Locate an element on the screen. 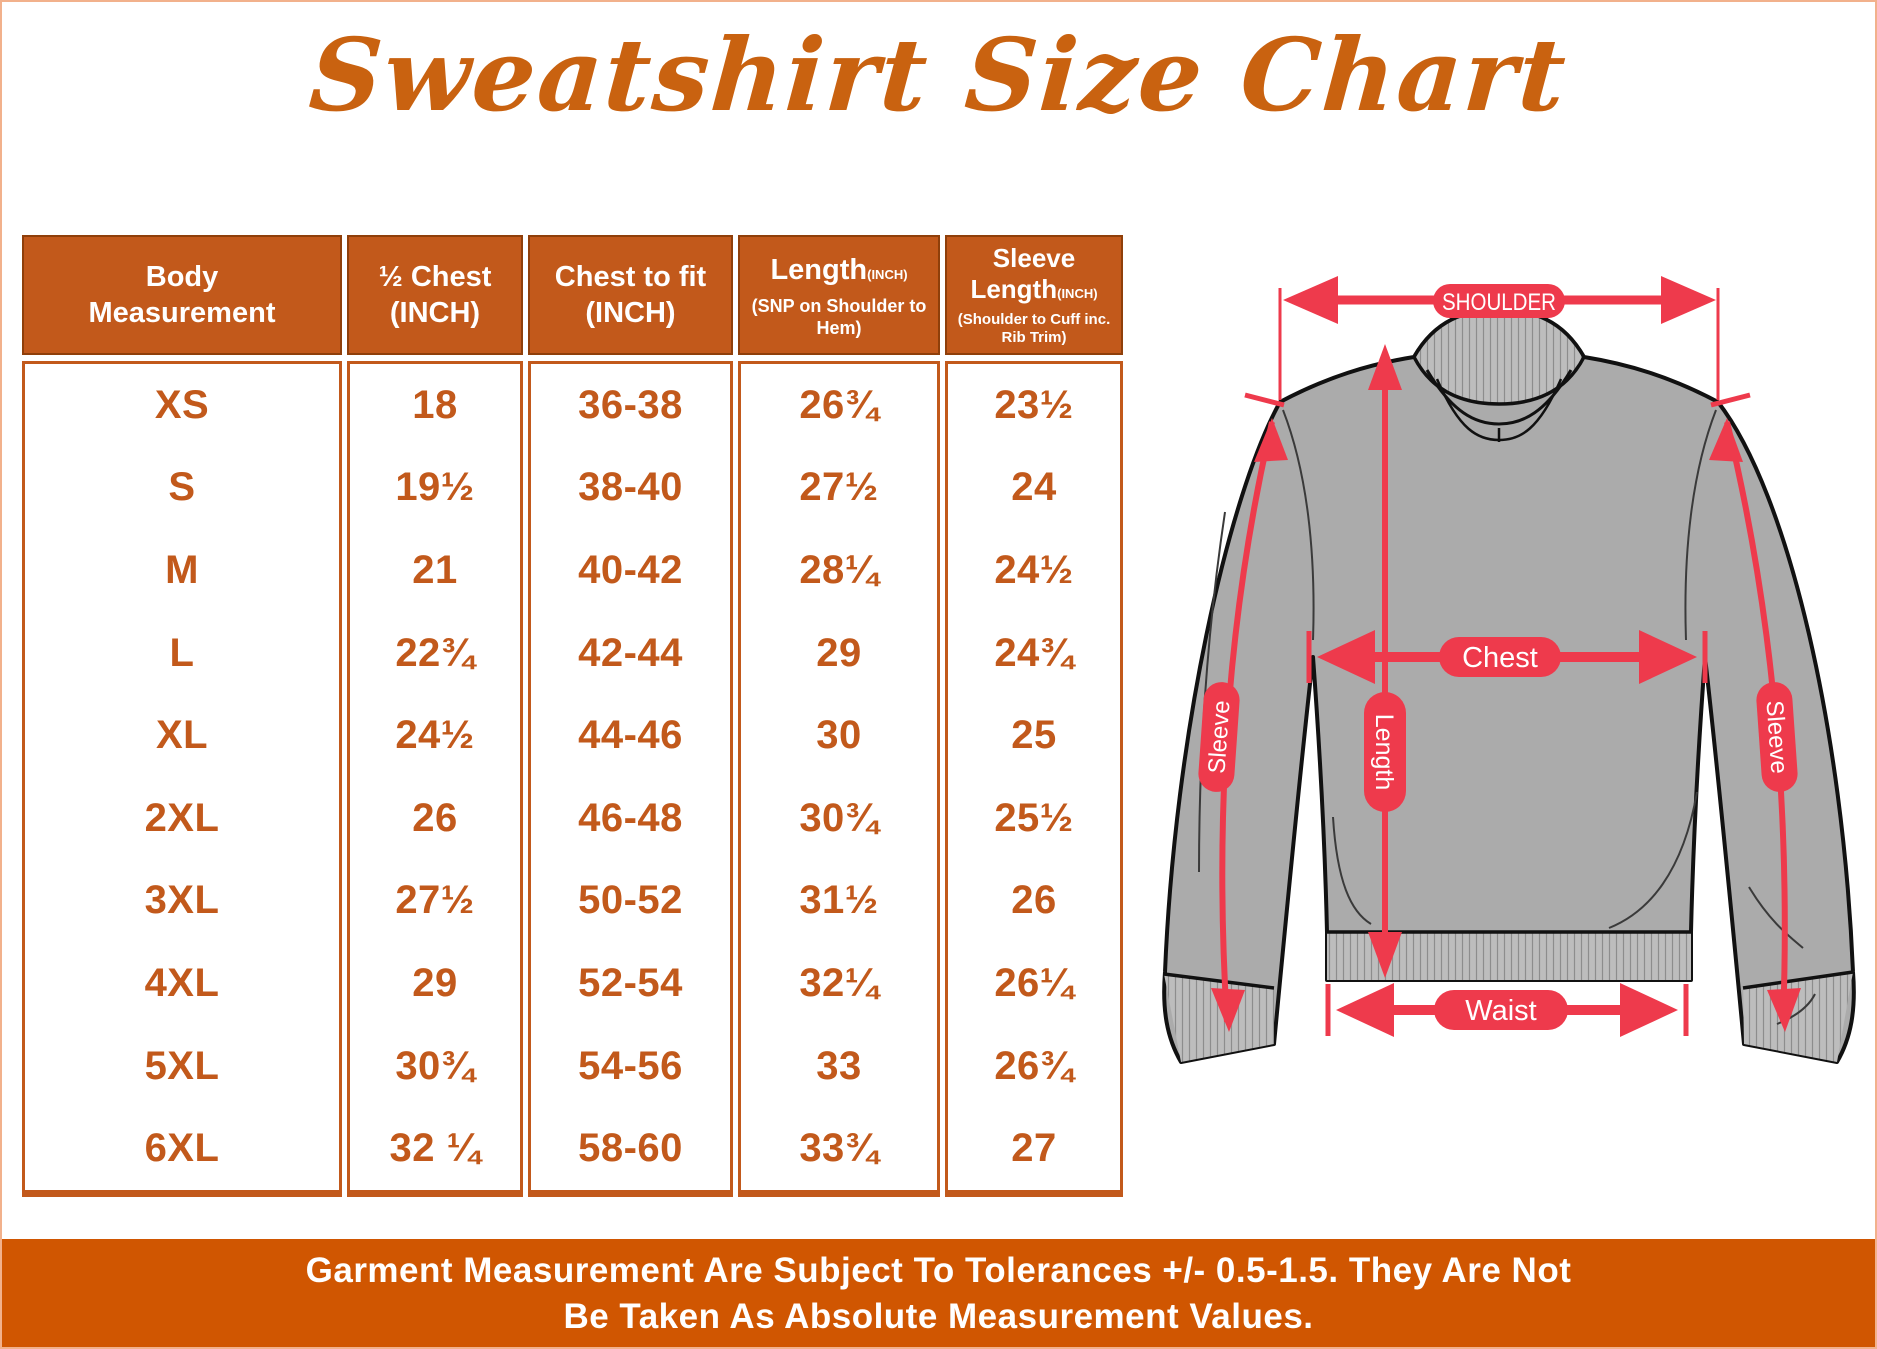 The image size is (1877, 1349). value-cell: 33¾ is located at coordinates (839, 1148).